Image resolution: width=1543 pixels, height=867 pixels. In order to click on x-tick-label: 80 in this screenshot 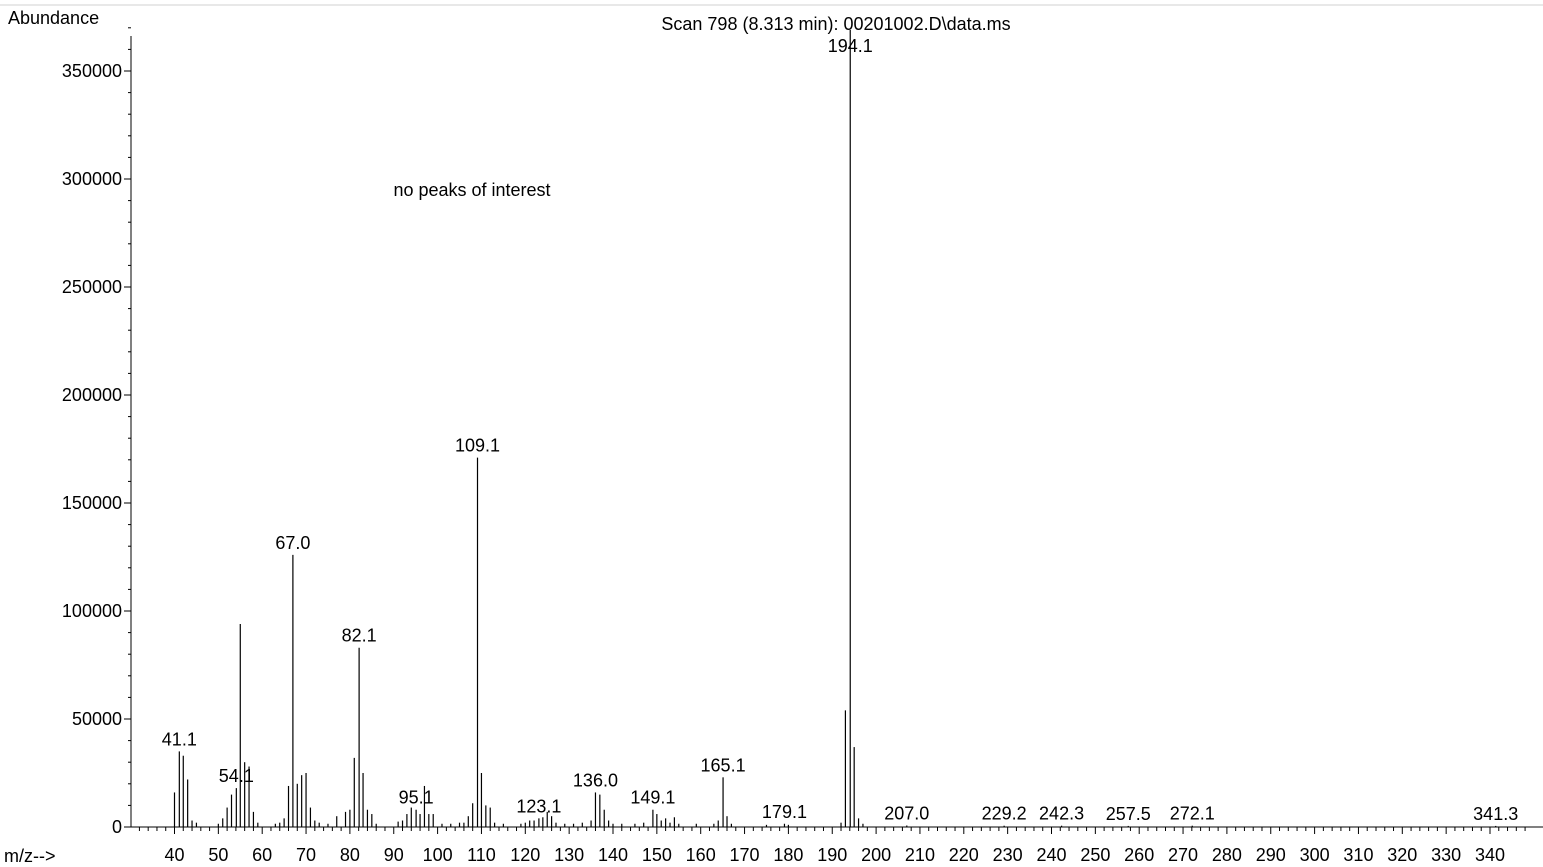, I will do `click(350, 855)`.